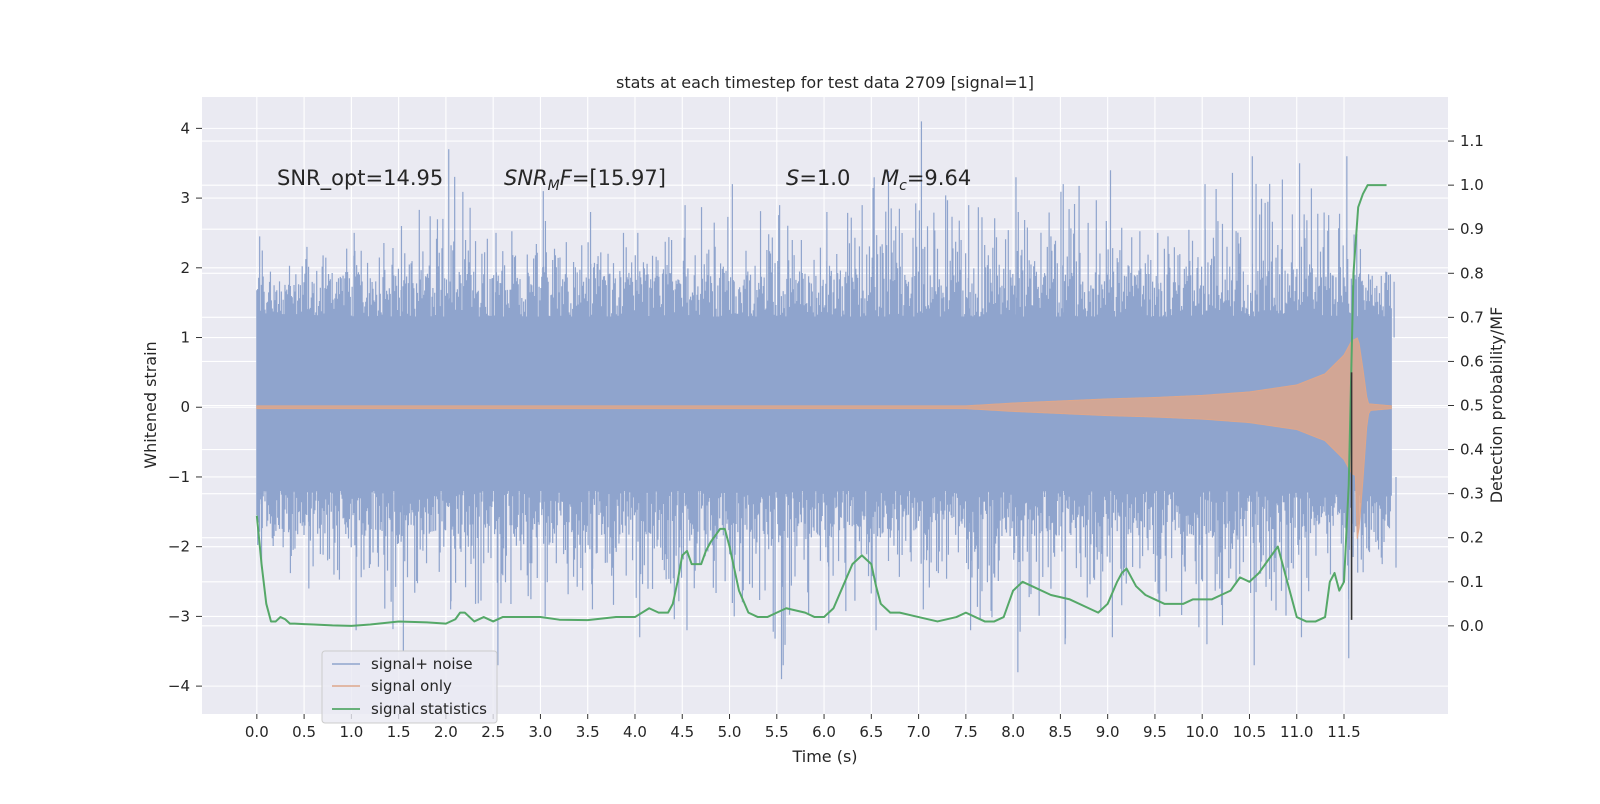 Image resolution: width=1600 pixels, height=804 pixels. What do you see at coordinates (179, 686) in the screenshot?
I see `y-left-tick-label: −4` at bounding box center [179, 686].